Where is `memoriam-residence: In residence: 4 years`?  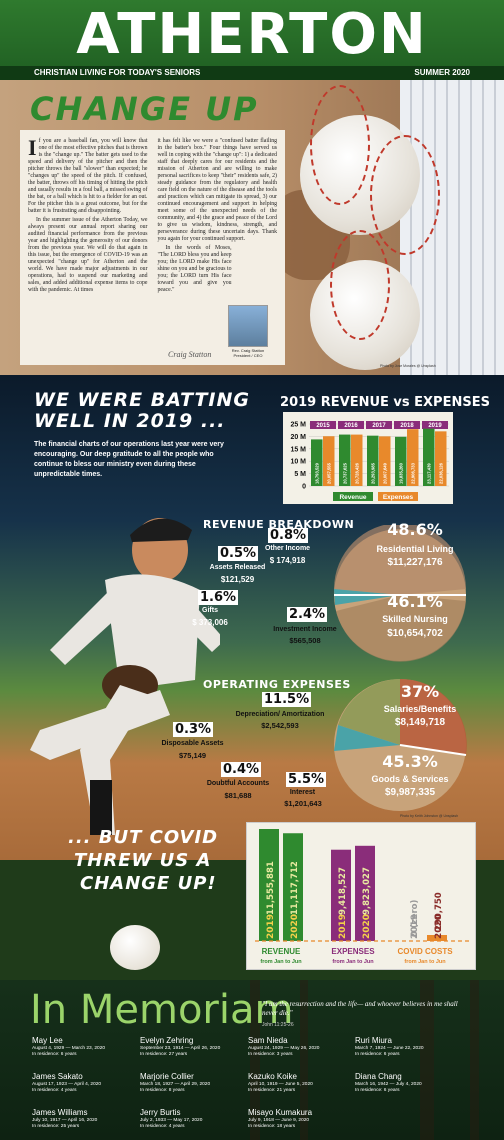 memoriam-residence: In residence: 4 years is located at coordinates (162, 1126).